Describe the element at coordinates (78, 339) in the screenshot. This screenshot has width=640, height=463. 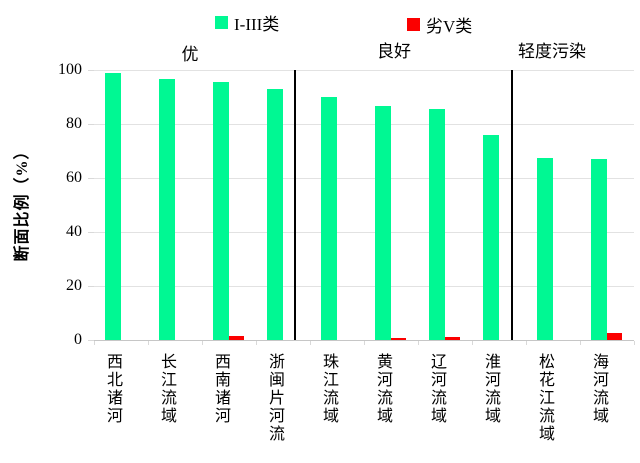
I see `y-tick-label-0: 0` at that location.